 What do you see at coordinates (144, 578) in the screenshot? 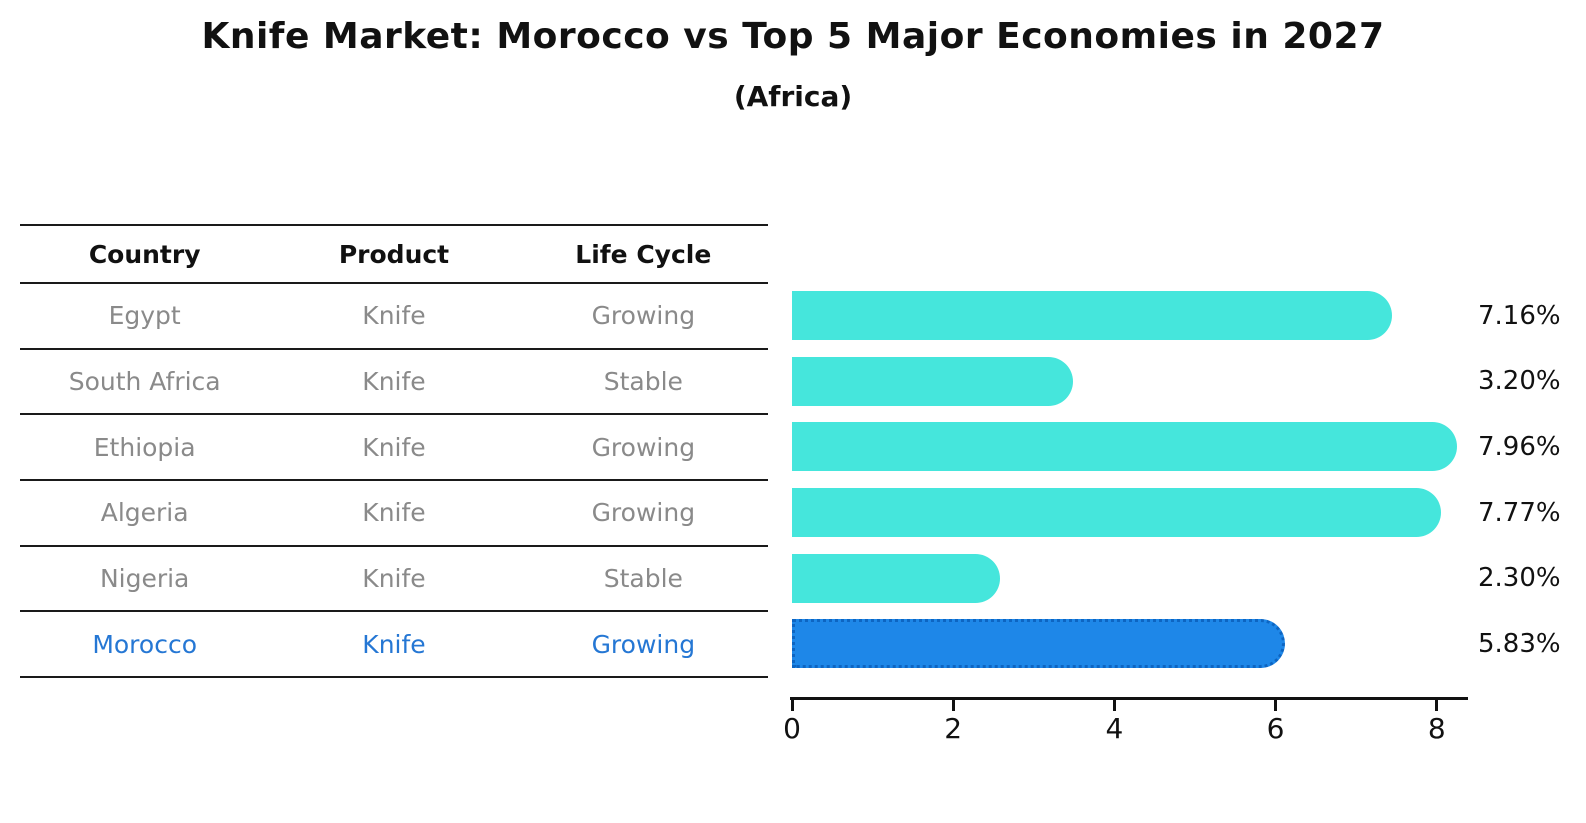
I see `cell-country: Nigeria` at bounding box center [144, 578].